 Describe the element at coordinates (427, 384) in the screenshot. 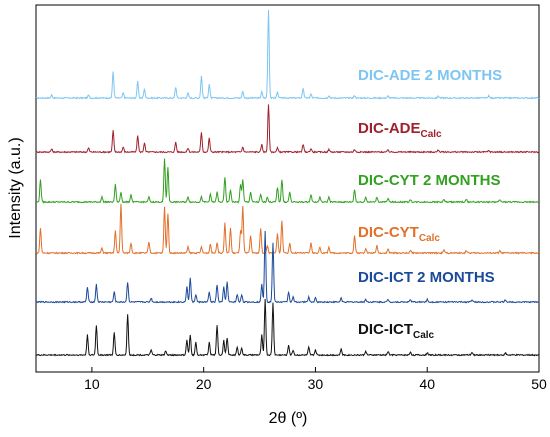

I see `x-tick-label: 40` at that location.